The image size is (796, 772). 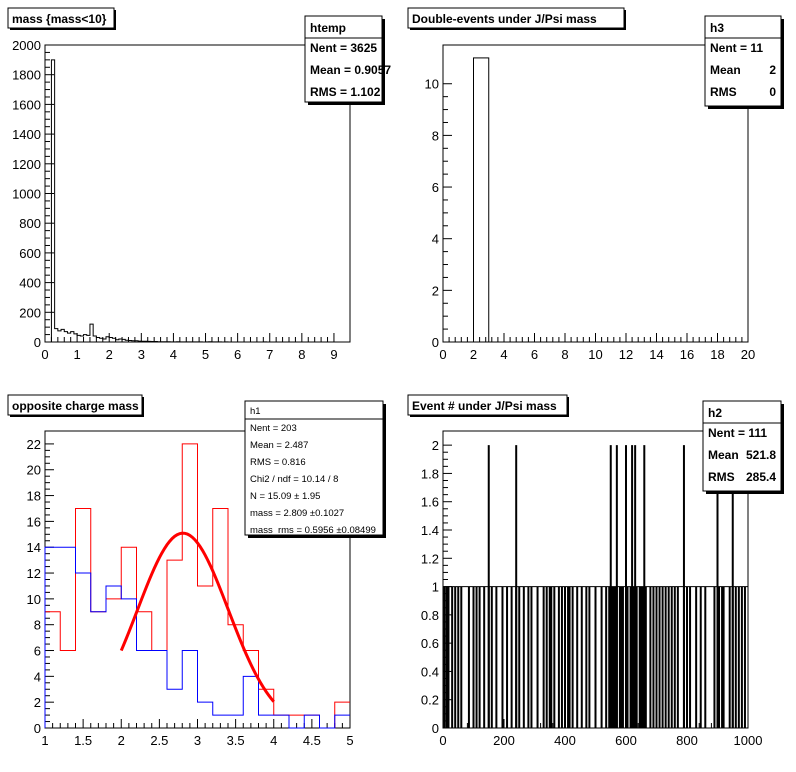 What do you see at coordinates (504, 740) in the screenshot?
I see `x-tick-label: 200` at bounding box center [504, 740].